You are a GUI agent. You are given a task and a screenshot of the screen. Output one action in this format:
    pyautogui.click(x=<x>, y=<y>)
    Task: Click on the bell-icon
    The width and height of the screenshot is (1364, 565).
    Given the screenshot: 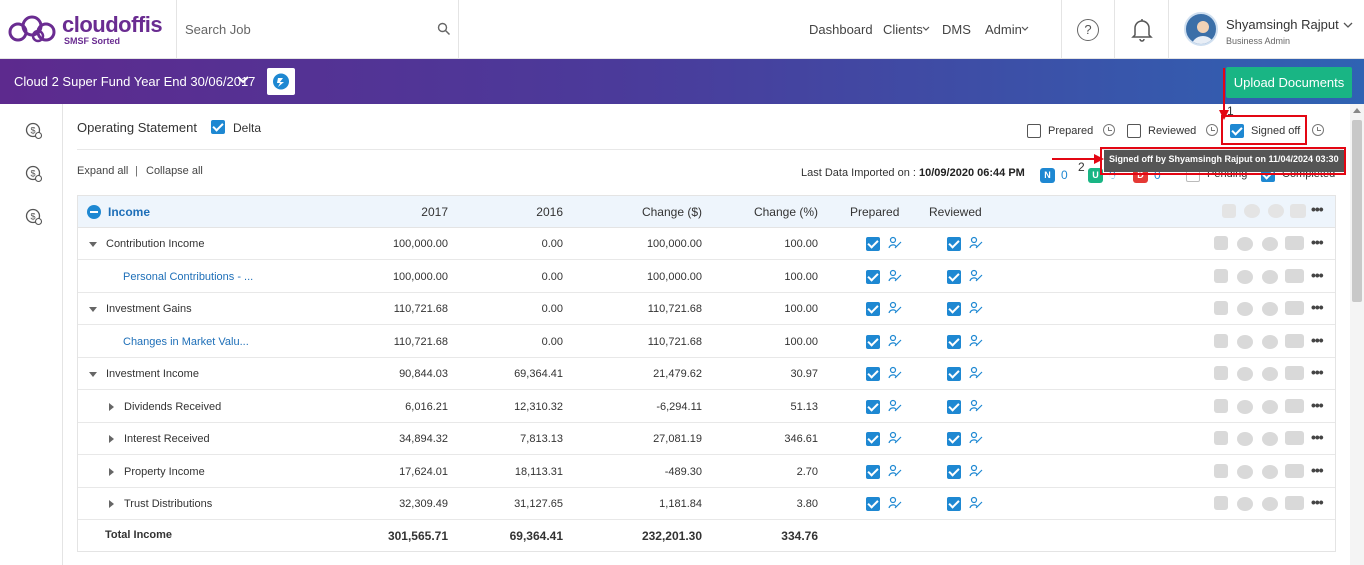 What is the action you would take?
    pyautogui.click(x=1142, y=30)
    